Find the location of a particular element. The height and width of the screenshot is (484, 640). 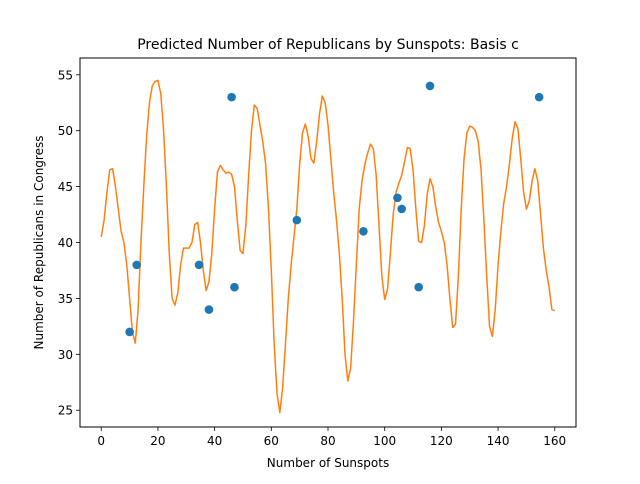

x-axis-label: Number of Sunspots is located at coordinates (328, 463).